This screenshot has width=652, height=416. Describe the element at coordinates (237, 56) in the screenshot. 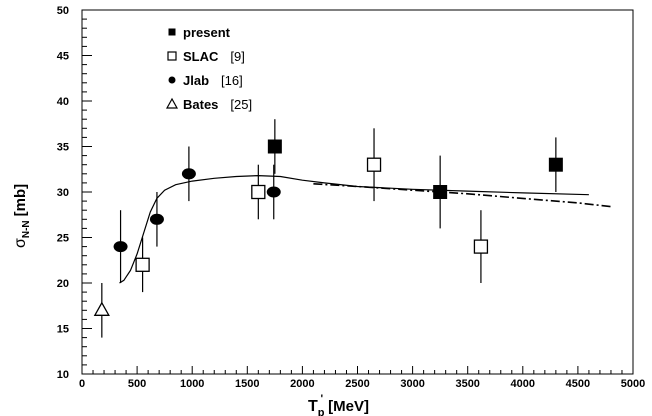

I see `legend-reference: [9]` at that location.